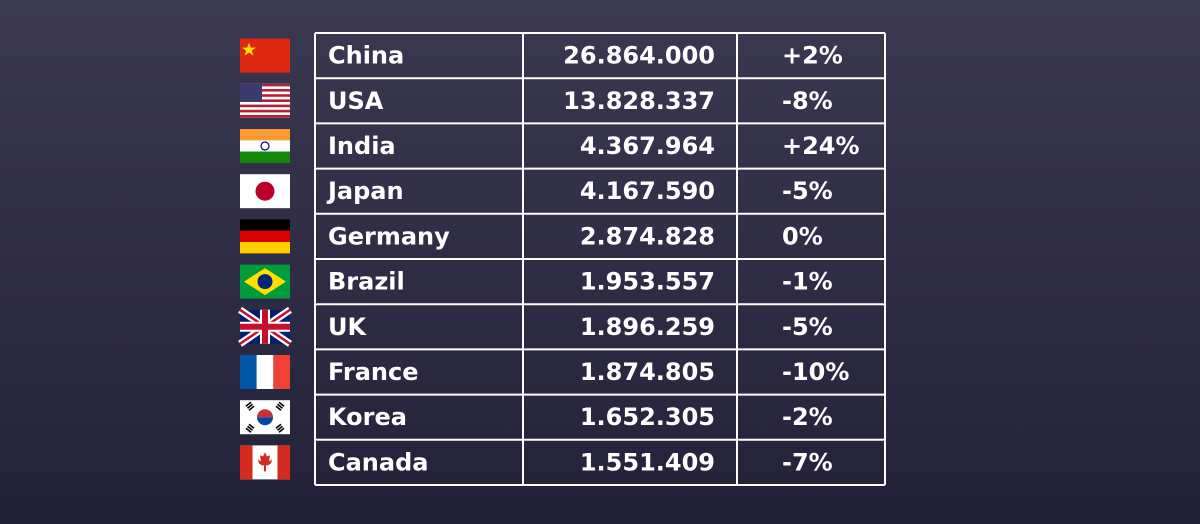  What do you see at coordinates (807, 101) in the screenshot?
I see `change-cell: -8%` at bounding box center [807, 101].